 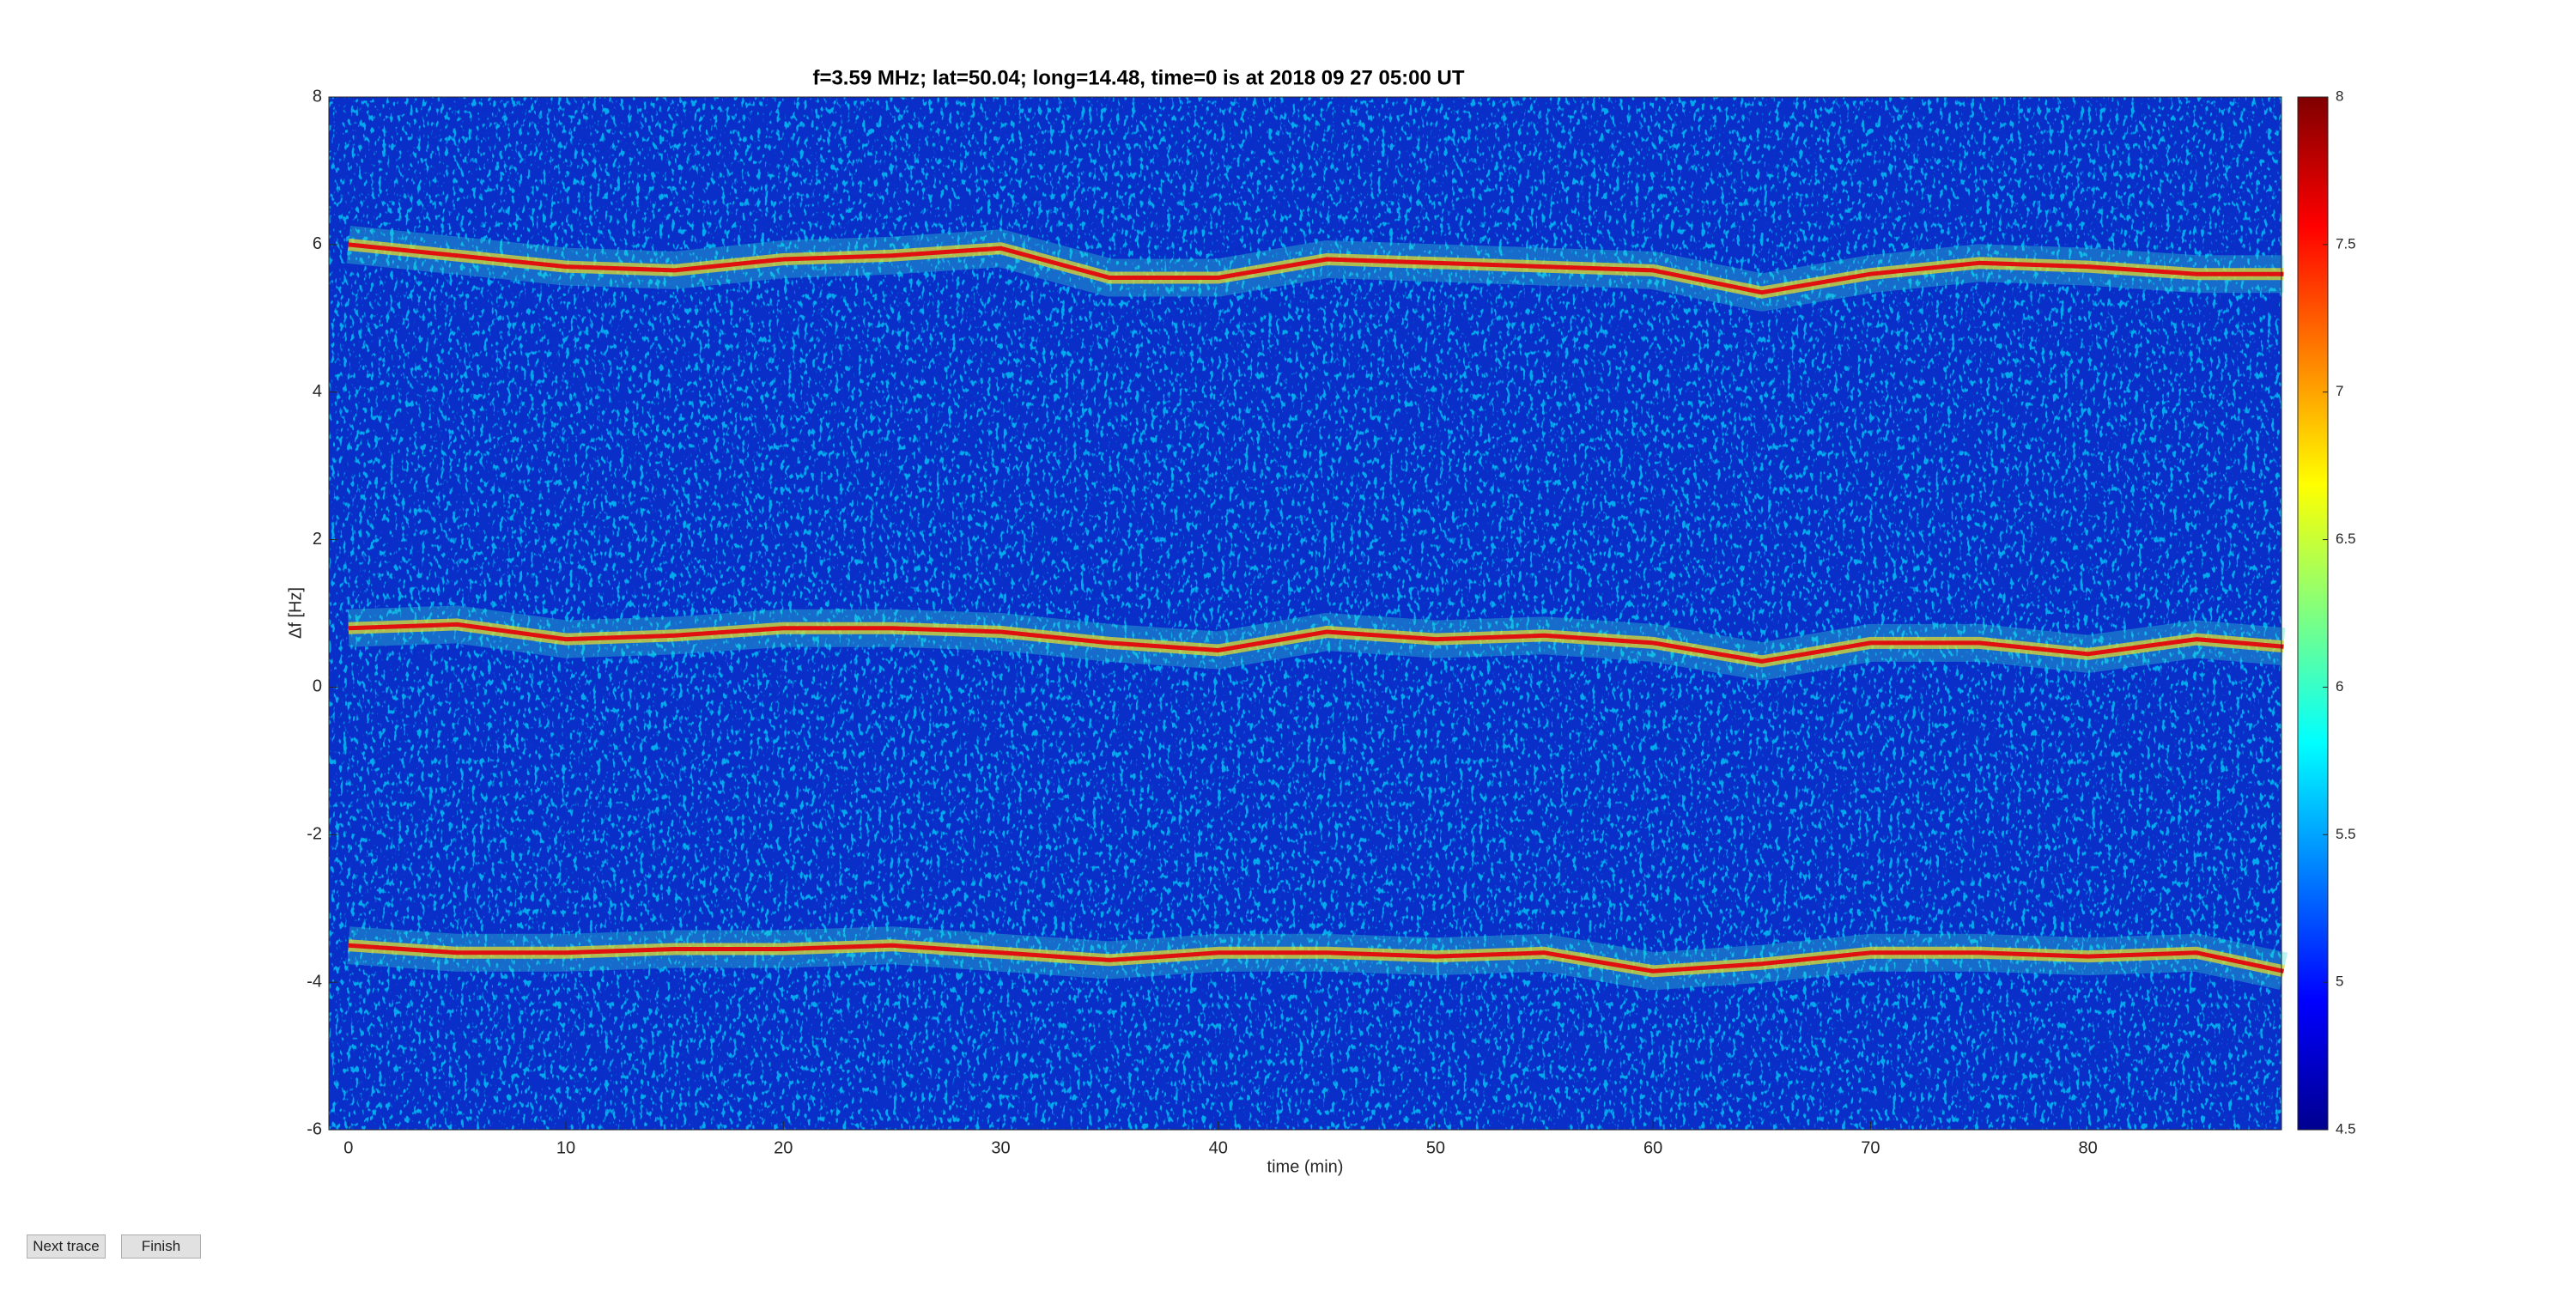 I want to click on colorbar-tick-label: 6, so click(x=2339, y=686).